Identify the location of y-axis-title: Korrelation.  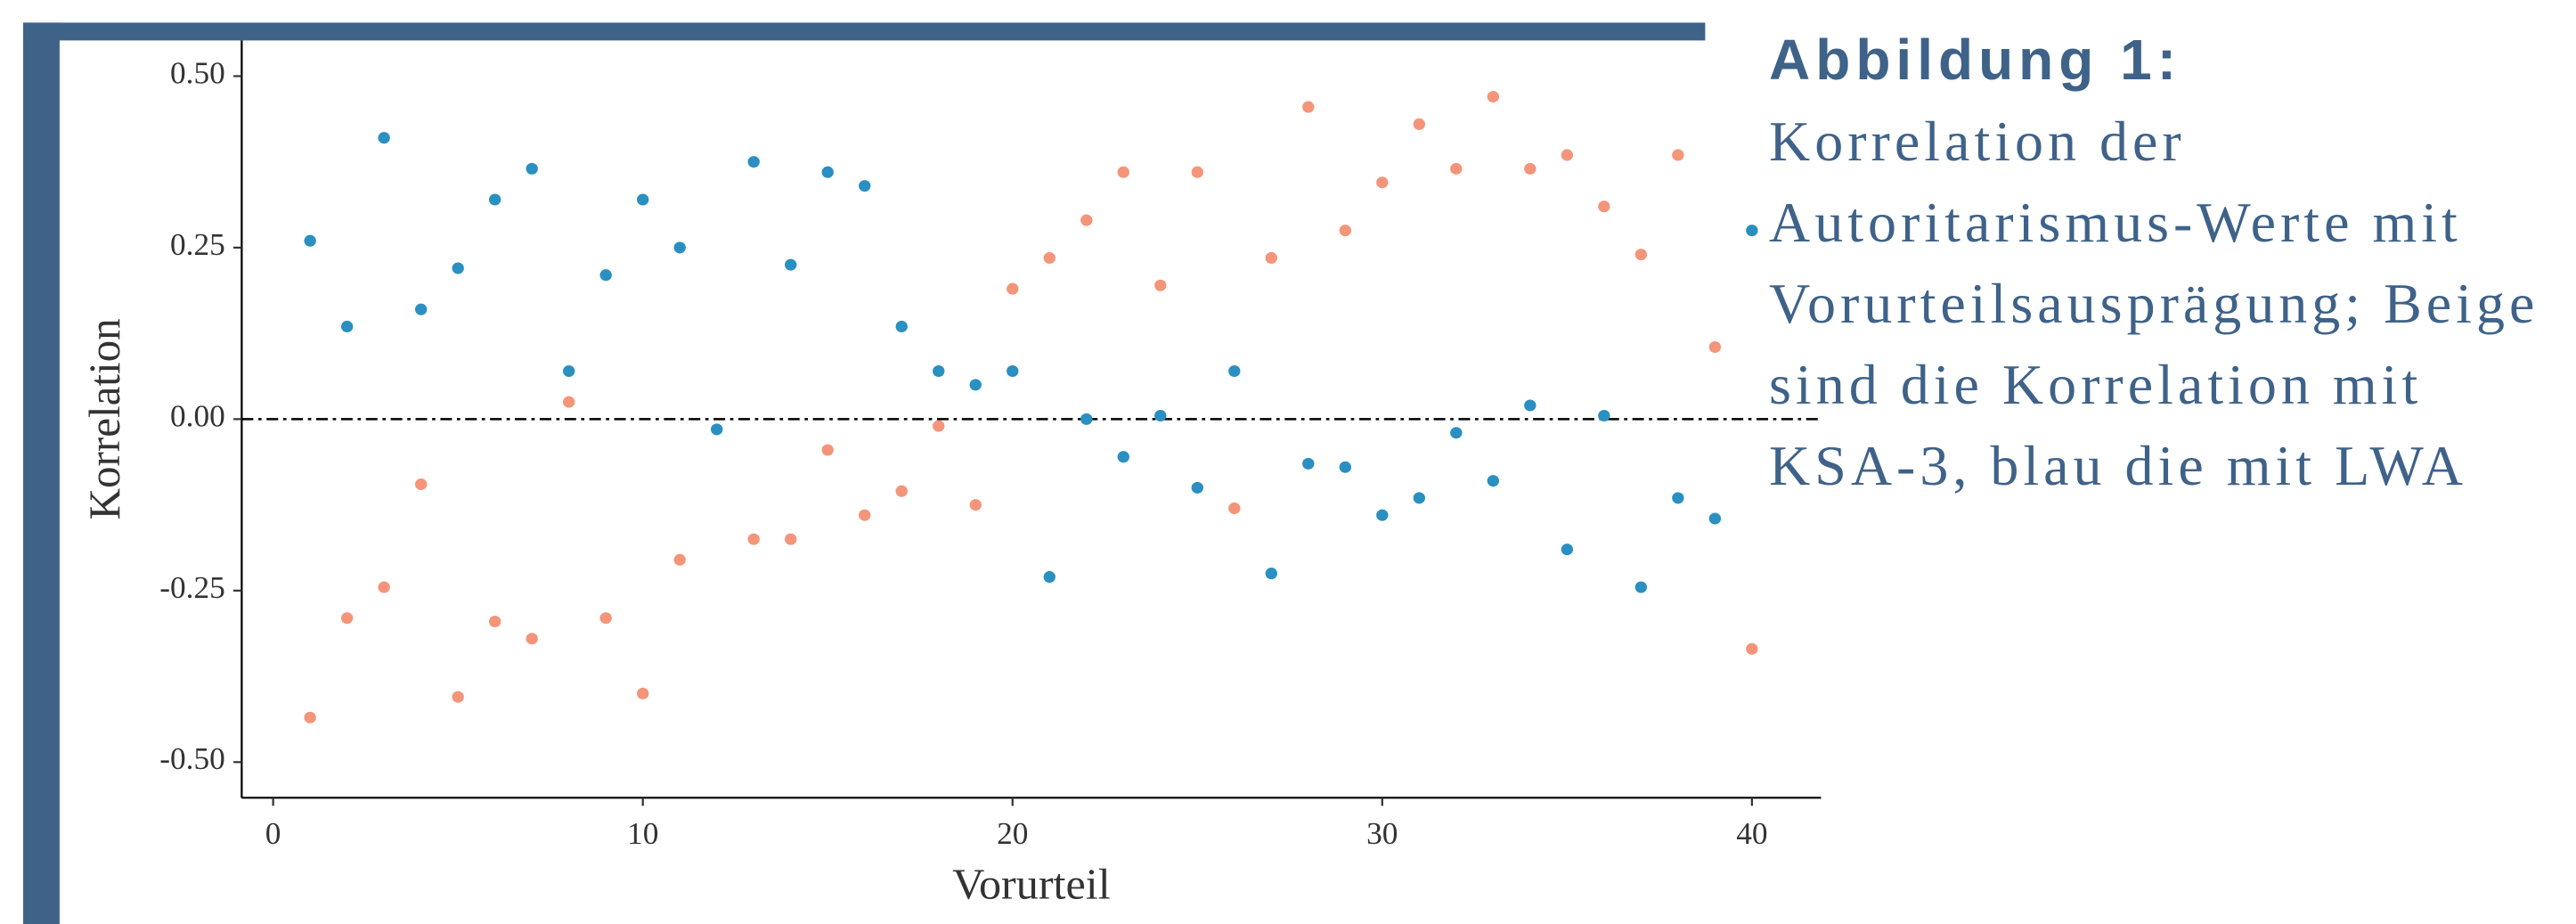
(105, 419).